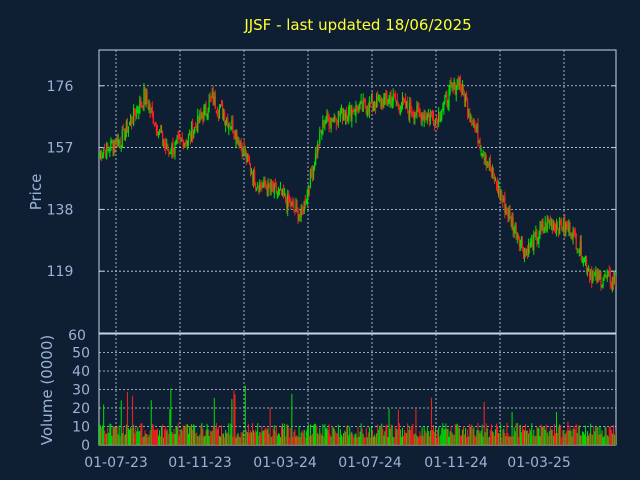 This screenshot has height=480, width=640. Describe the element at coordinates (77, 336) in the screenshot. I see `price-tick-label: 60` at that location.